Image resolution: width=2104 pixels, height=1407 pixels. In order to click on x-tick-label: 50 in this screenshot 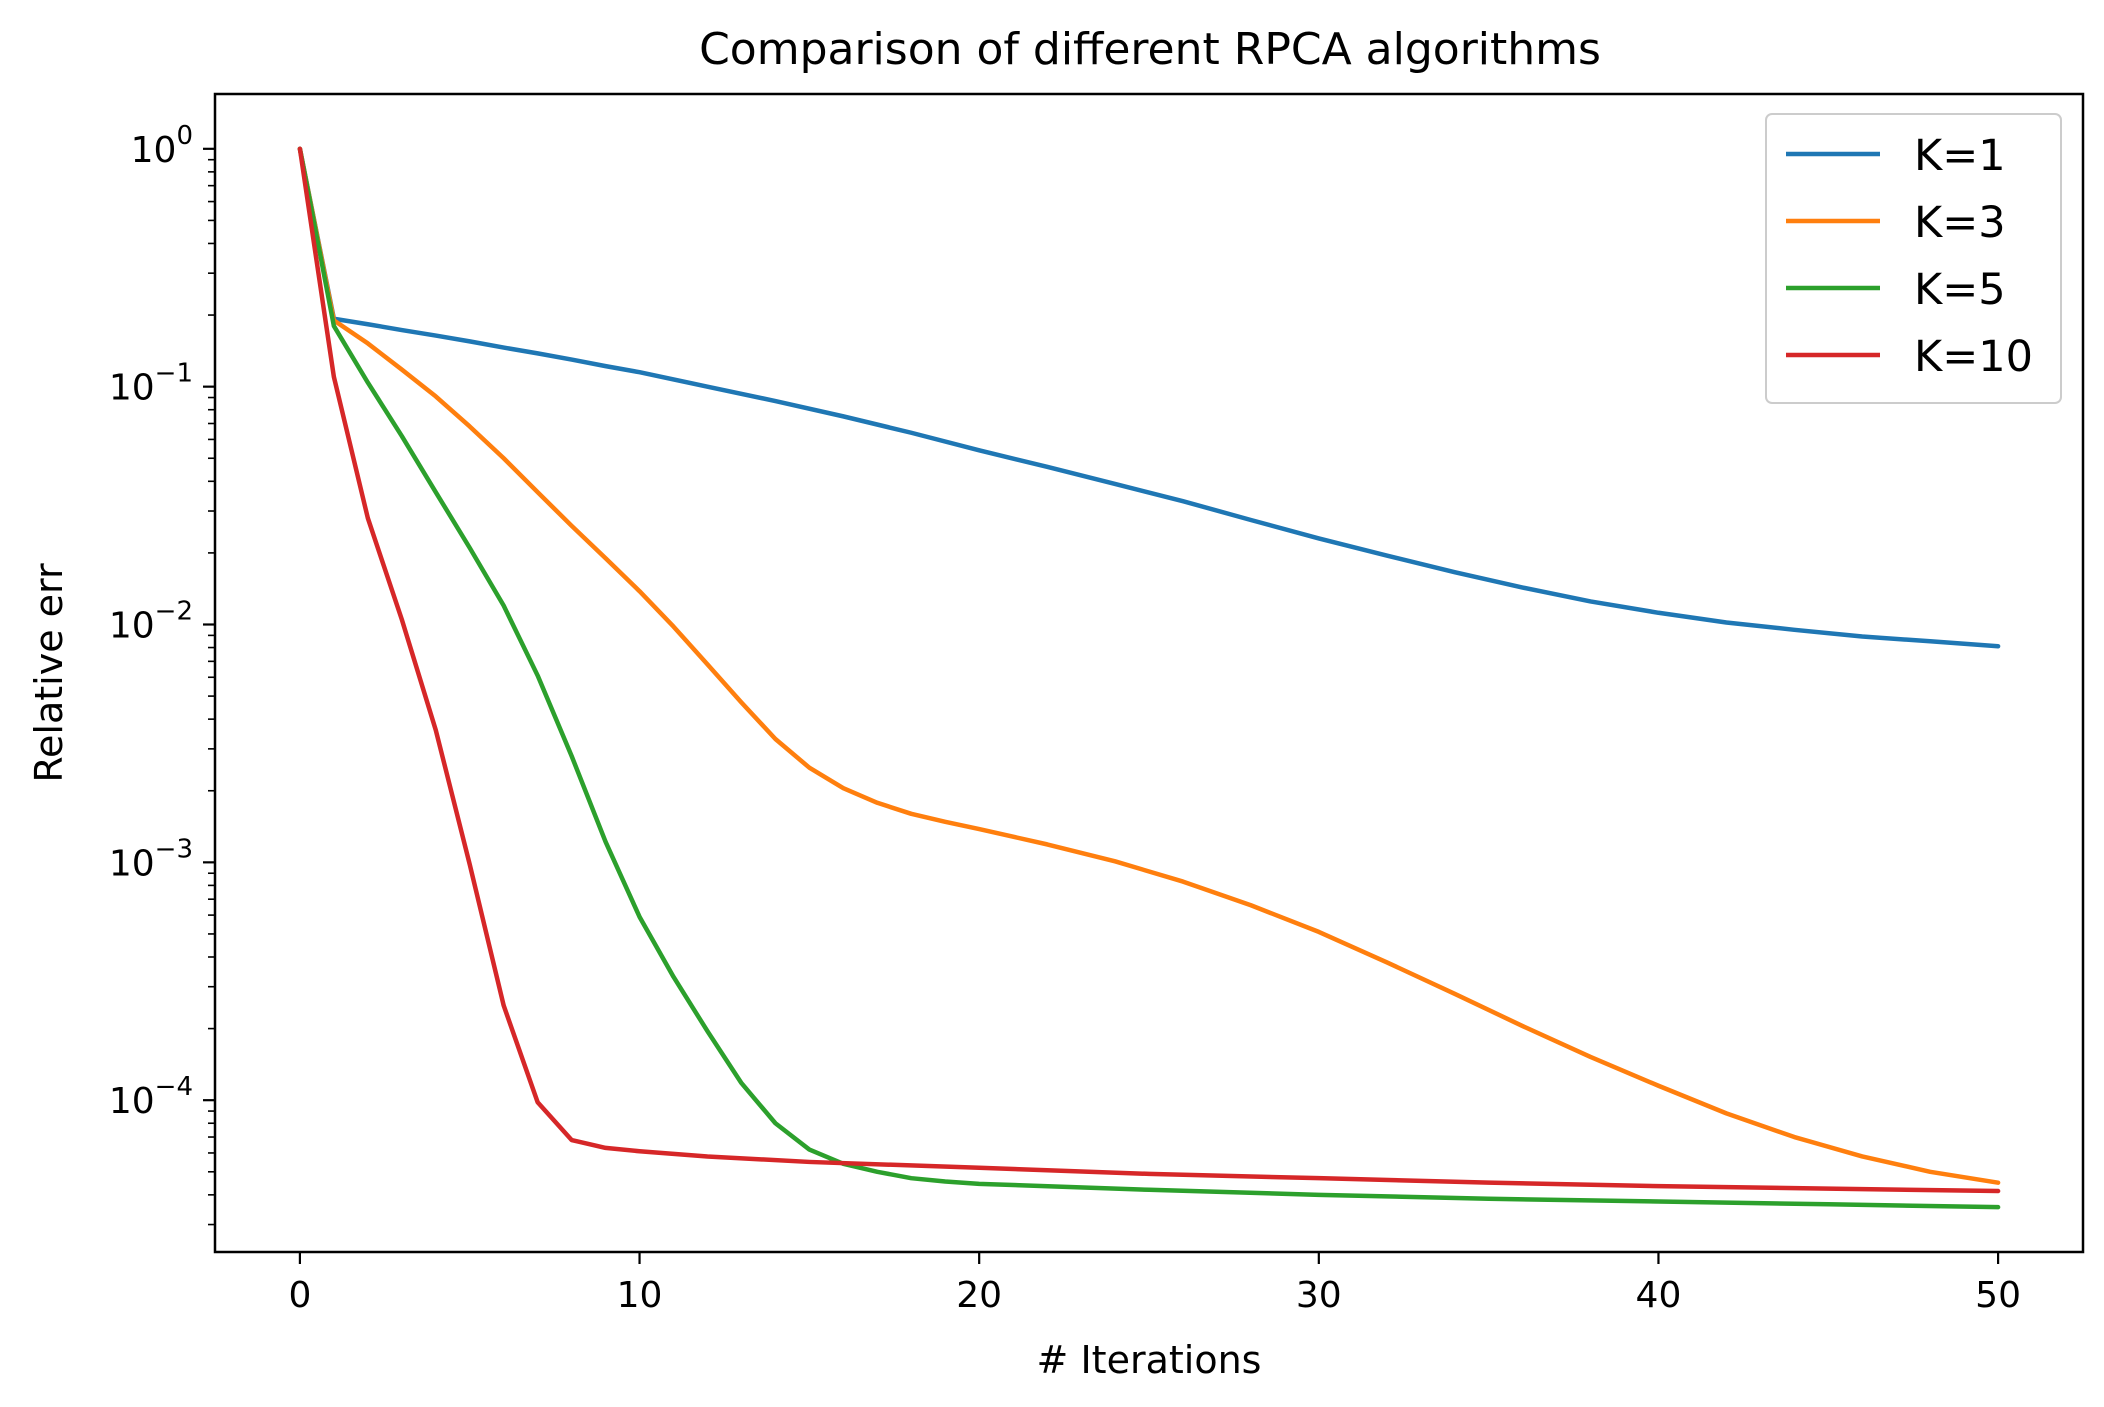, I will do `click(1998, 1295)`.